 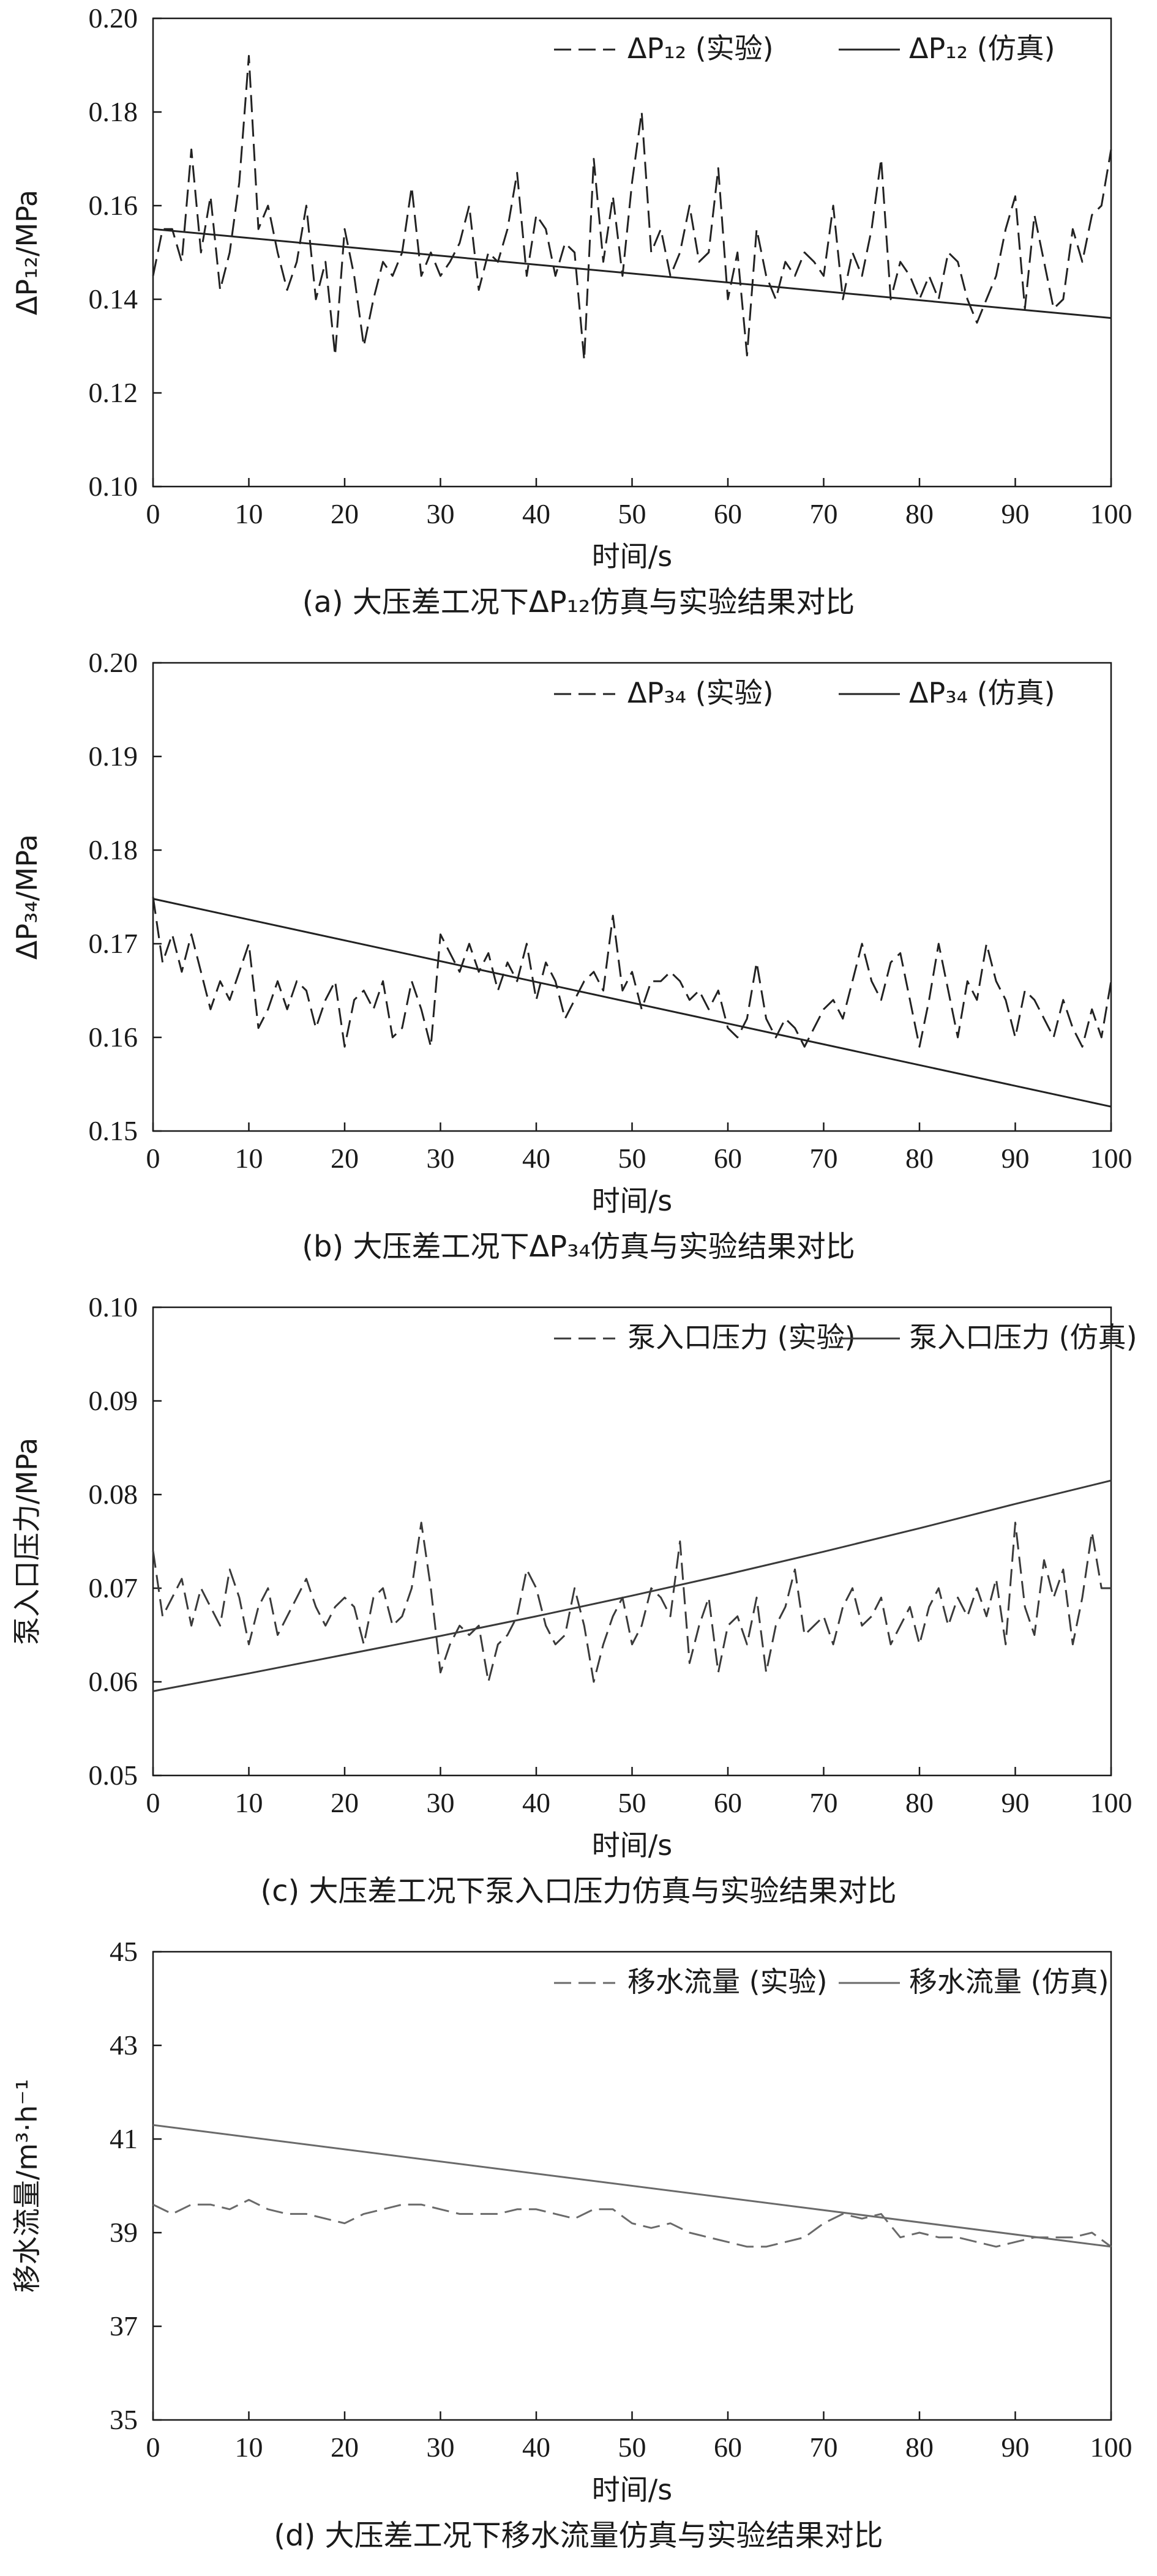 I want to click on y-tick-label: 0.06, so click(x=113, y=1681).